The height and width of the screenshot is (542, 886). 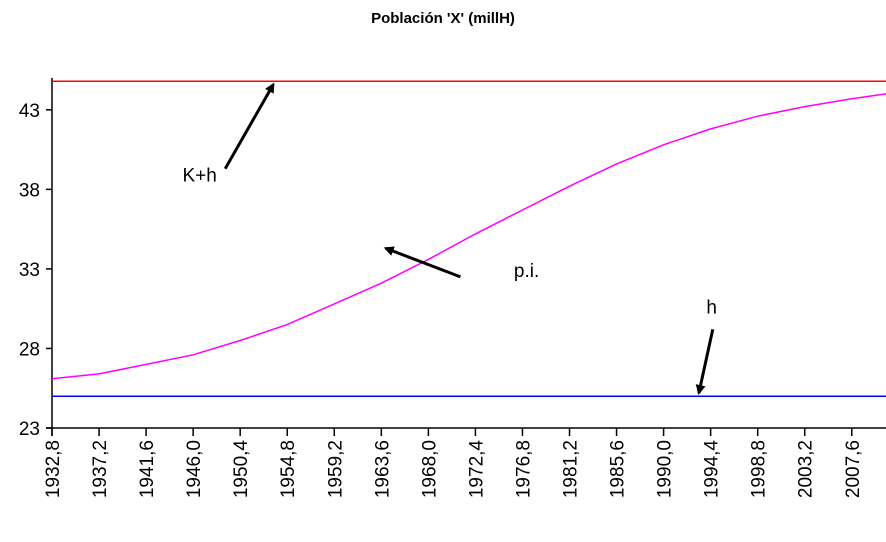 I want to click on y-tick-label: 38, so click(x=29, y=190).